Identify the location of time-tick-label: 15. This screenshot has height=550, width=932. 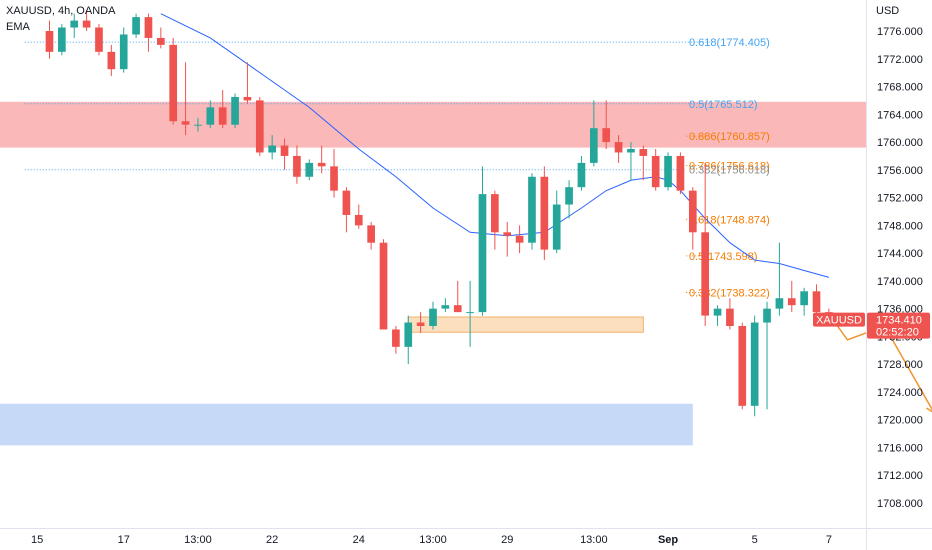
(37, 540).